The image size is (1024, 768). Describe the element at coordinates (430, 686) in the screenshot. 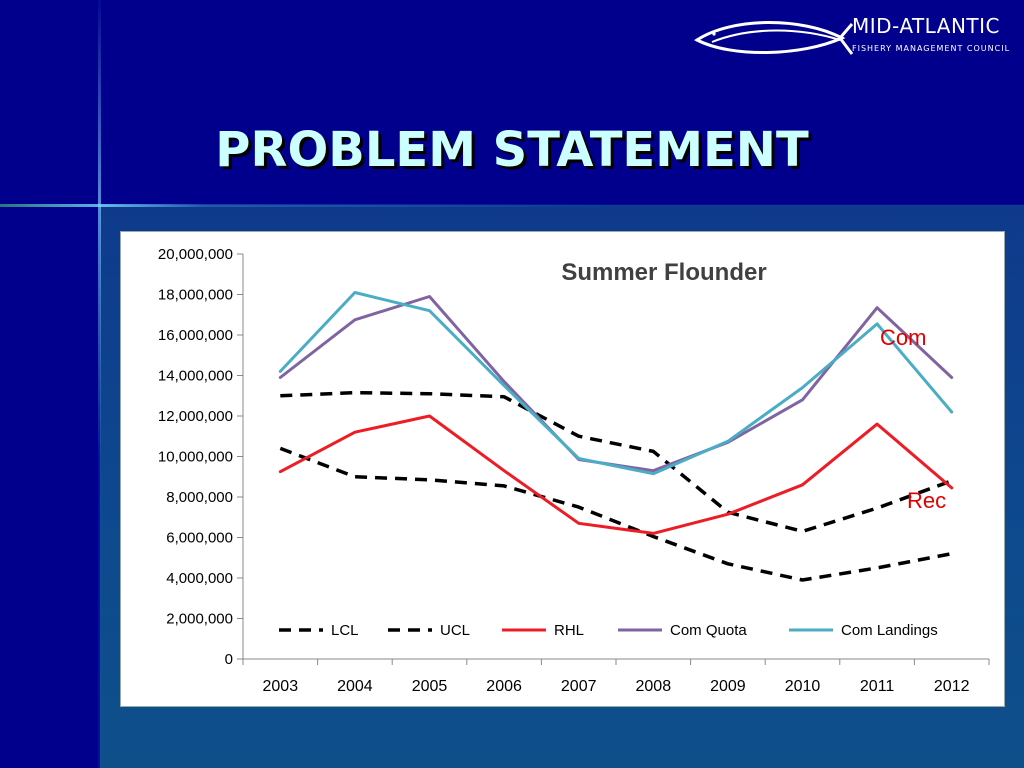

I see `x-tick-label: 2005` at that location.